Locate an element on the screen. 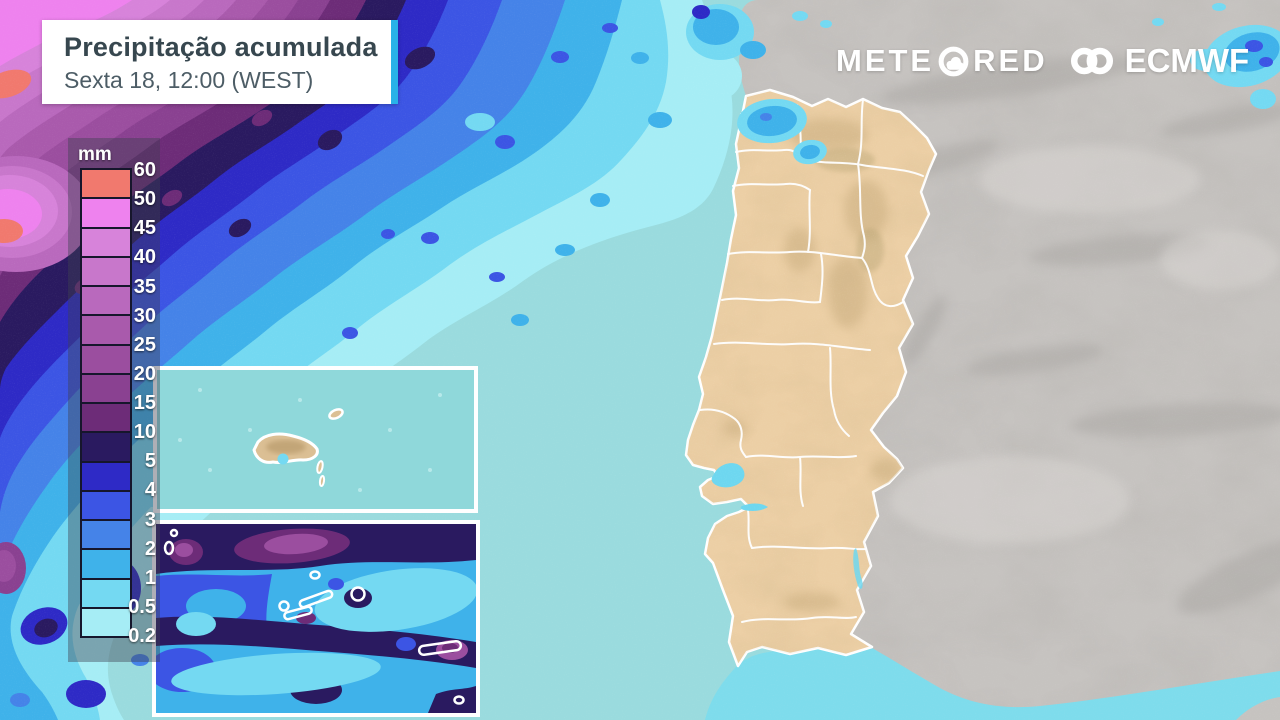  precipitation-legend: mm 60 50 45 40 35 30 25 20 15 10 5 4 3 2 1 0.5 0.2 is located at coordinates (114, 400).